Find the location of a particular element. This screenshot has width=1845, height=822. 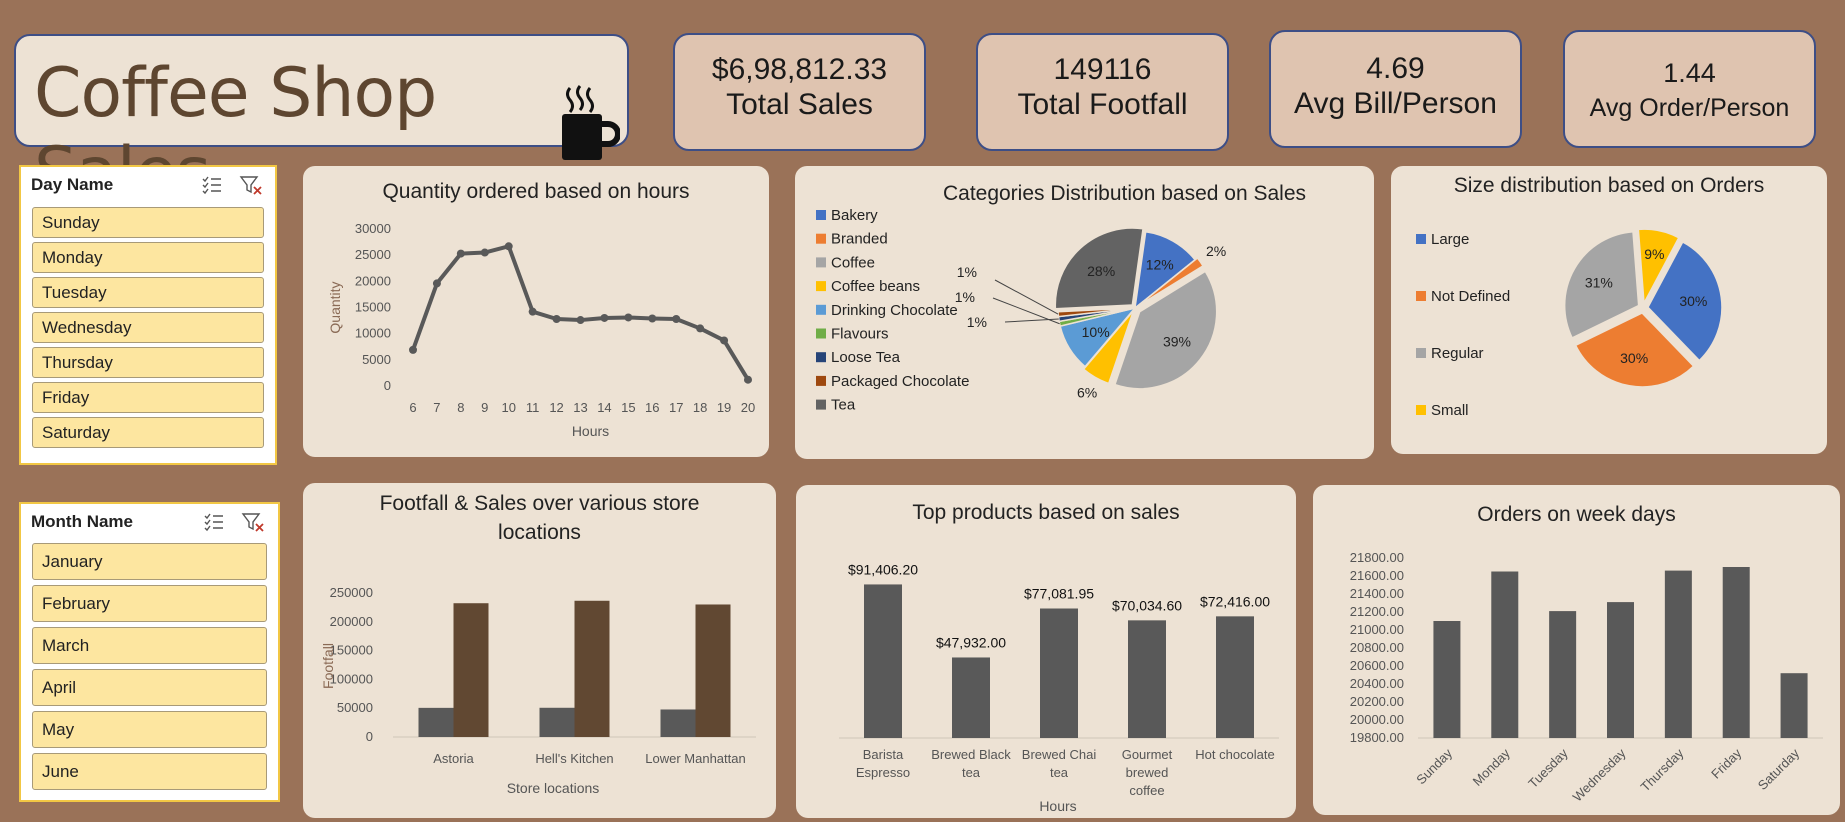

y-tick-label: 25000 is located at coordinates (373, 254).